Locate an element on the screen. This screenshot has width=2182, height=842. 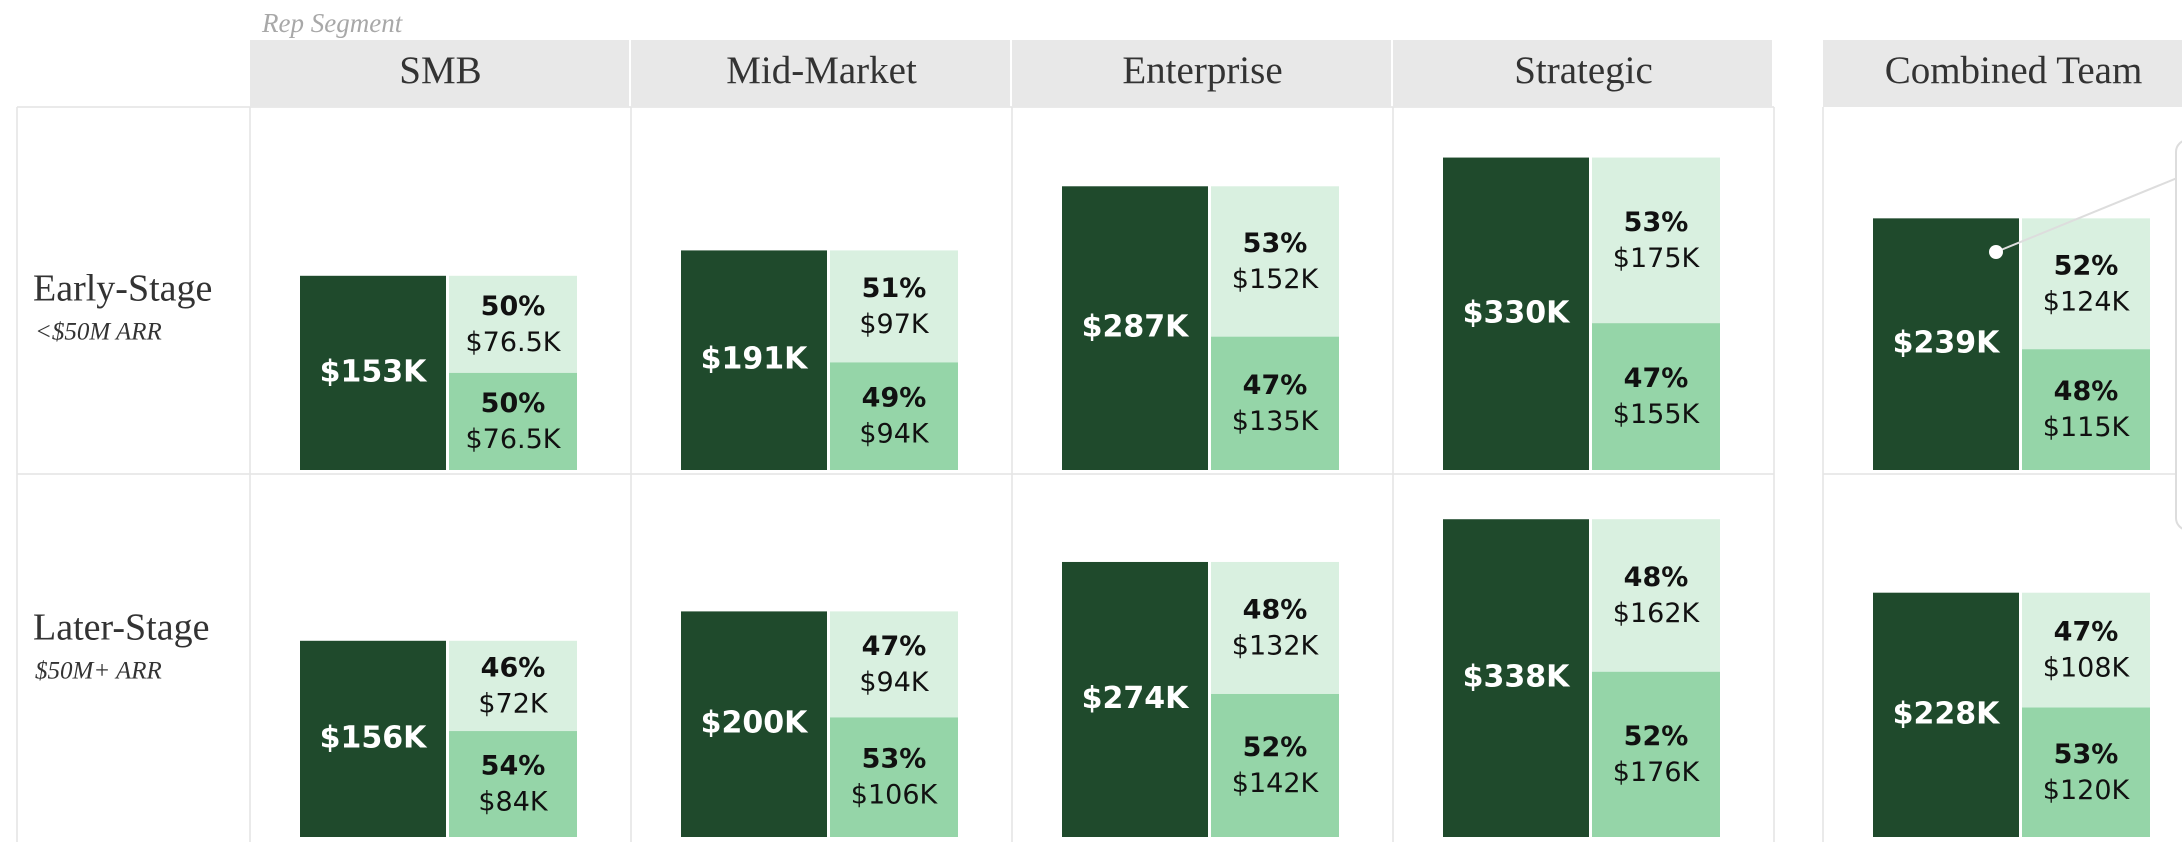
row-sublabel: <$50M ARR is located at coordinates (98, 332).